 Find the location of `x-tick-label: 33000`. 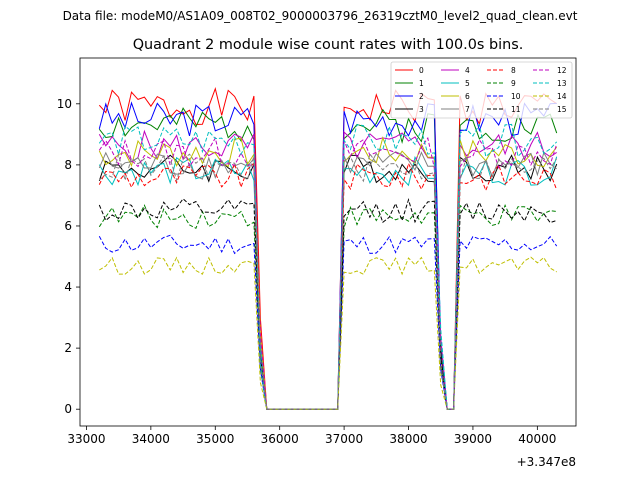

x-tick-label: 33000 is located at coordinates (86, 439).